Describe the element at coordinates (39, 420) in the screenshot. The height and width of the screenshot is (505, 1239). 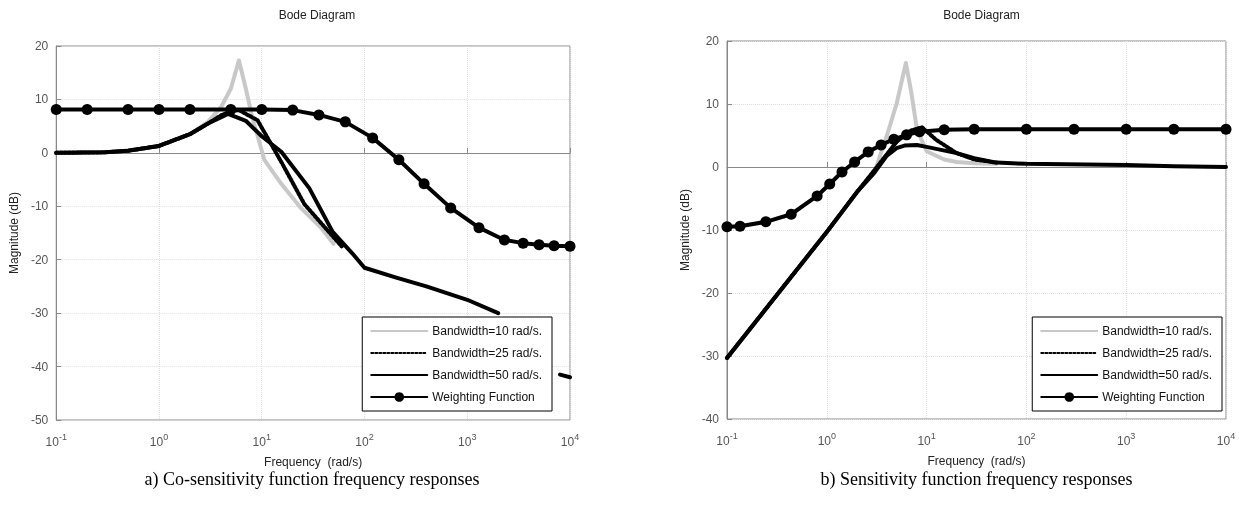
I see `y-tick-label: -50` at that location.